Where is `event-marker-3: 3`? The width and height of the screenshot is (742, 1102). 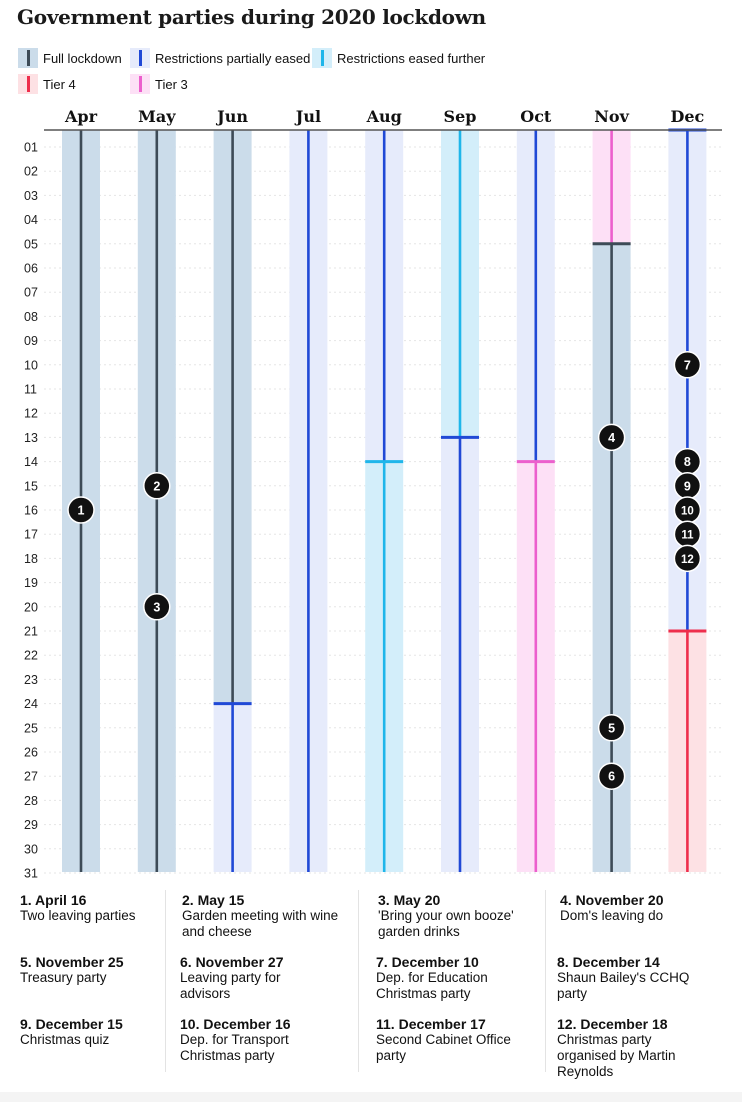
event-marker-3: 3 is located at coordinates (157, 607).